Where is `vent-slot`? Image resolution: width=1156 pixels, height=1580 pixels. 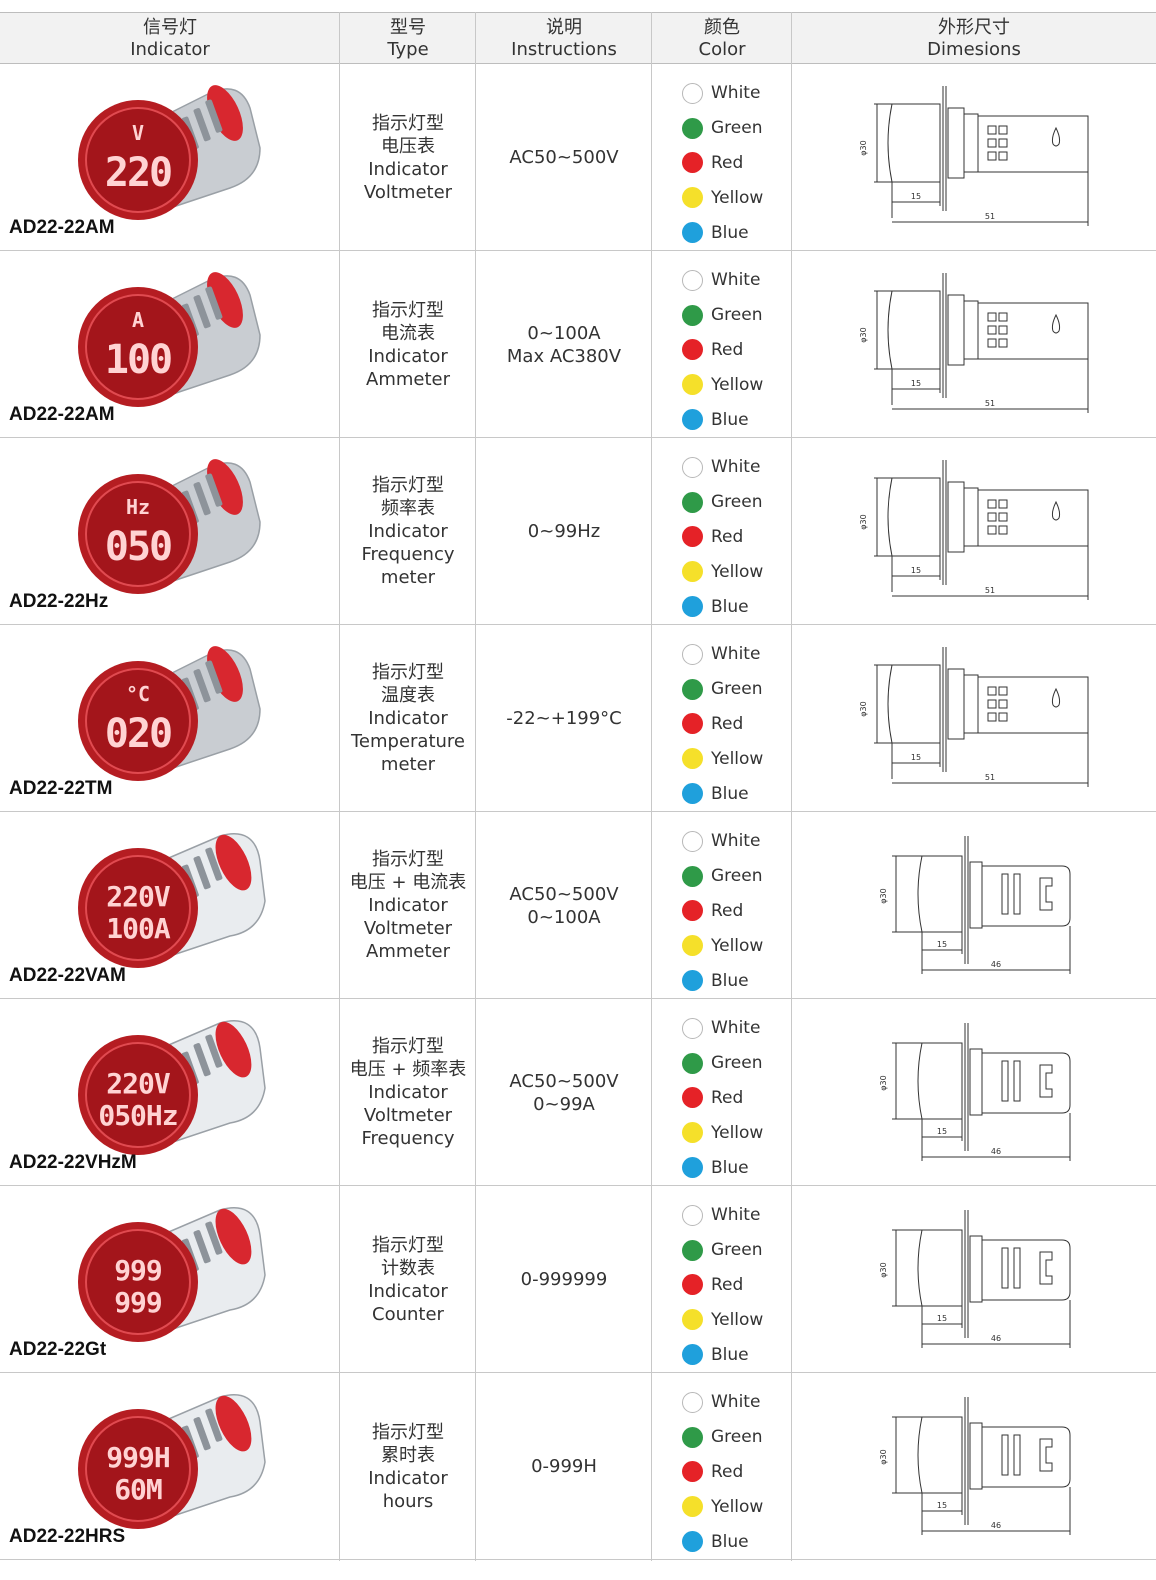
vent-slot is located at coordinates (202, 312).